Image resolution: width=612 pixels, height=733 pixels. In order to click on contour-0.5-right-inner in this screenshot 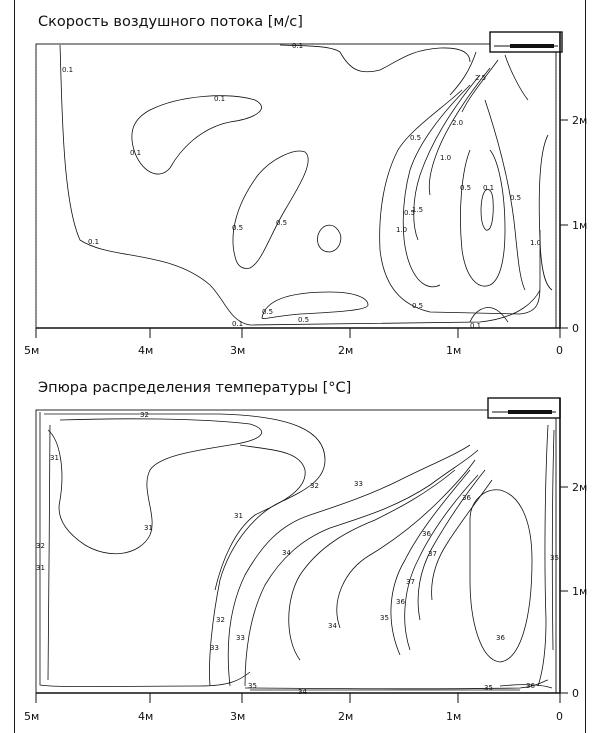, I will do `click(483, 218)`.